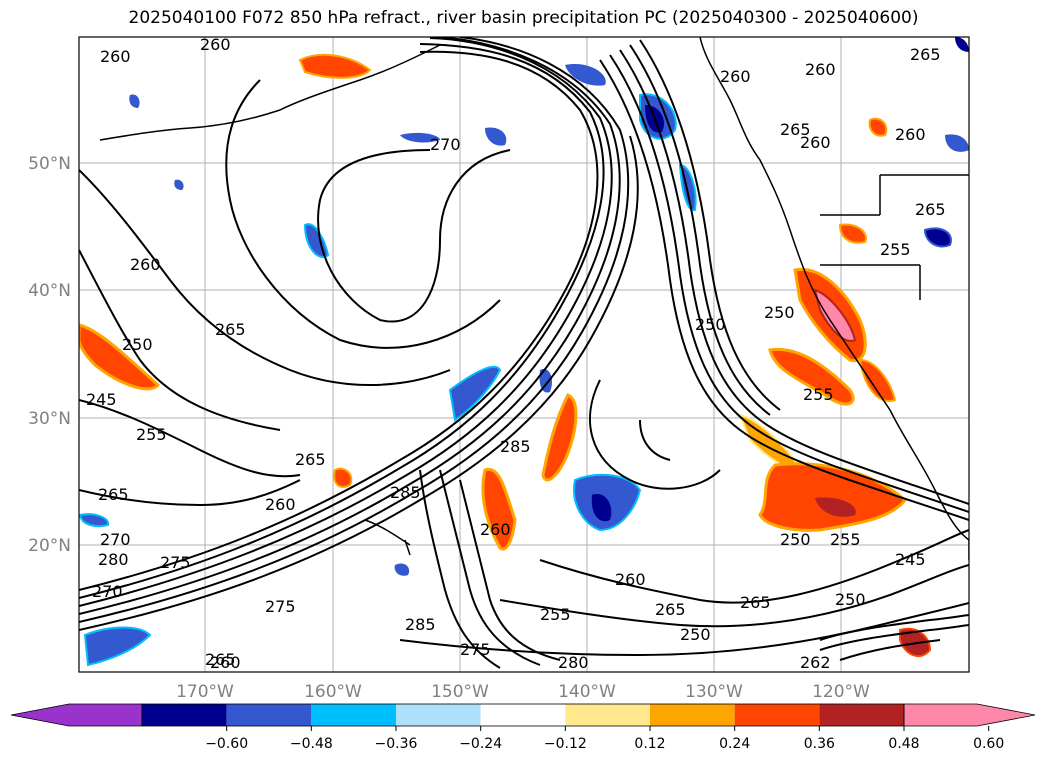 Image resolution: width=1047 pixels, height=765 pixels. Describe the element at coordinates (49, 546) in the screenshot. I see `lat-label: 20°N` at that location.